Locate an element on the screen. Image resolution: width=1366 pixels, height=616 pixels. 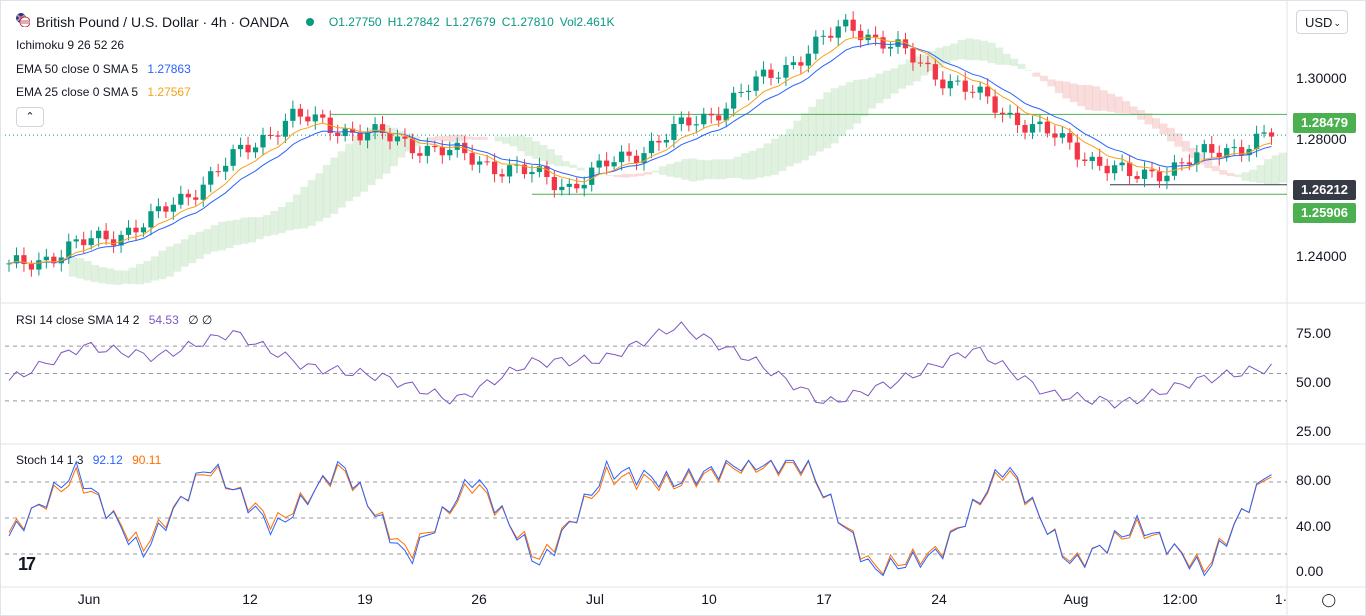
ichimoku-label: Ichimoku 9 26 52 26 is located at coordinates (70, 45).